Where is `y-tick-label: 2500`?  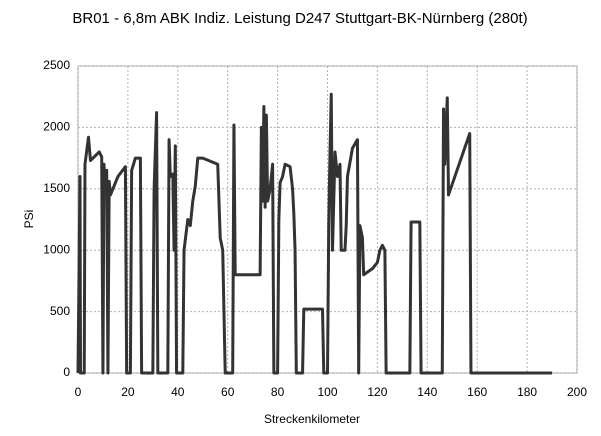 y-tick-label: 2500 is located at coordinates (56, 65).